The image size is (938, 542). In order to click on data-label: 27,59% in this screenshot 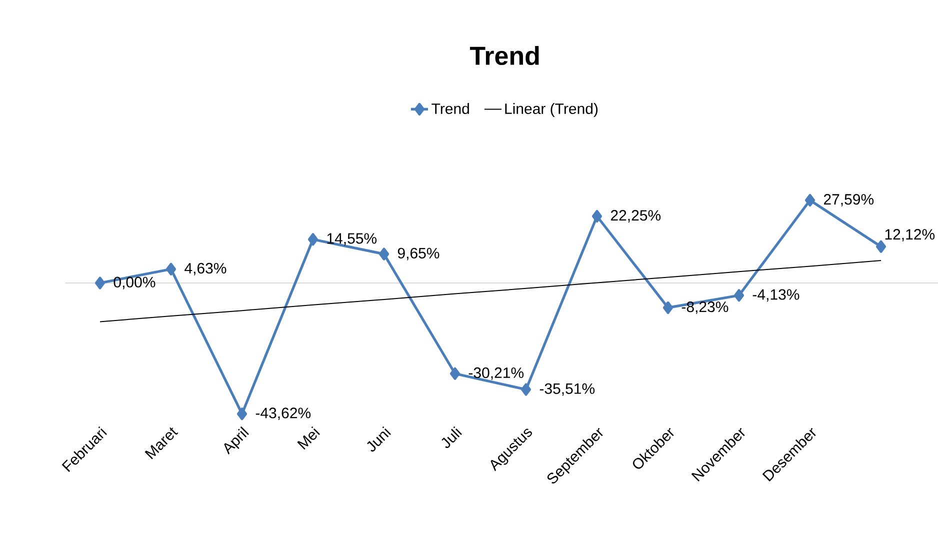, I will do `click(849, 200)`.